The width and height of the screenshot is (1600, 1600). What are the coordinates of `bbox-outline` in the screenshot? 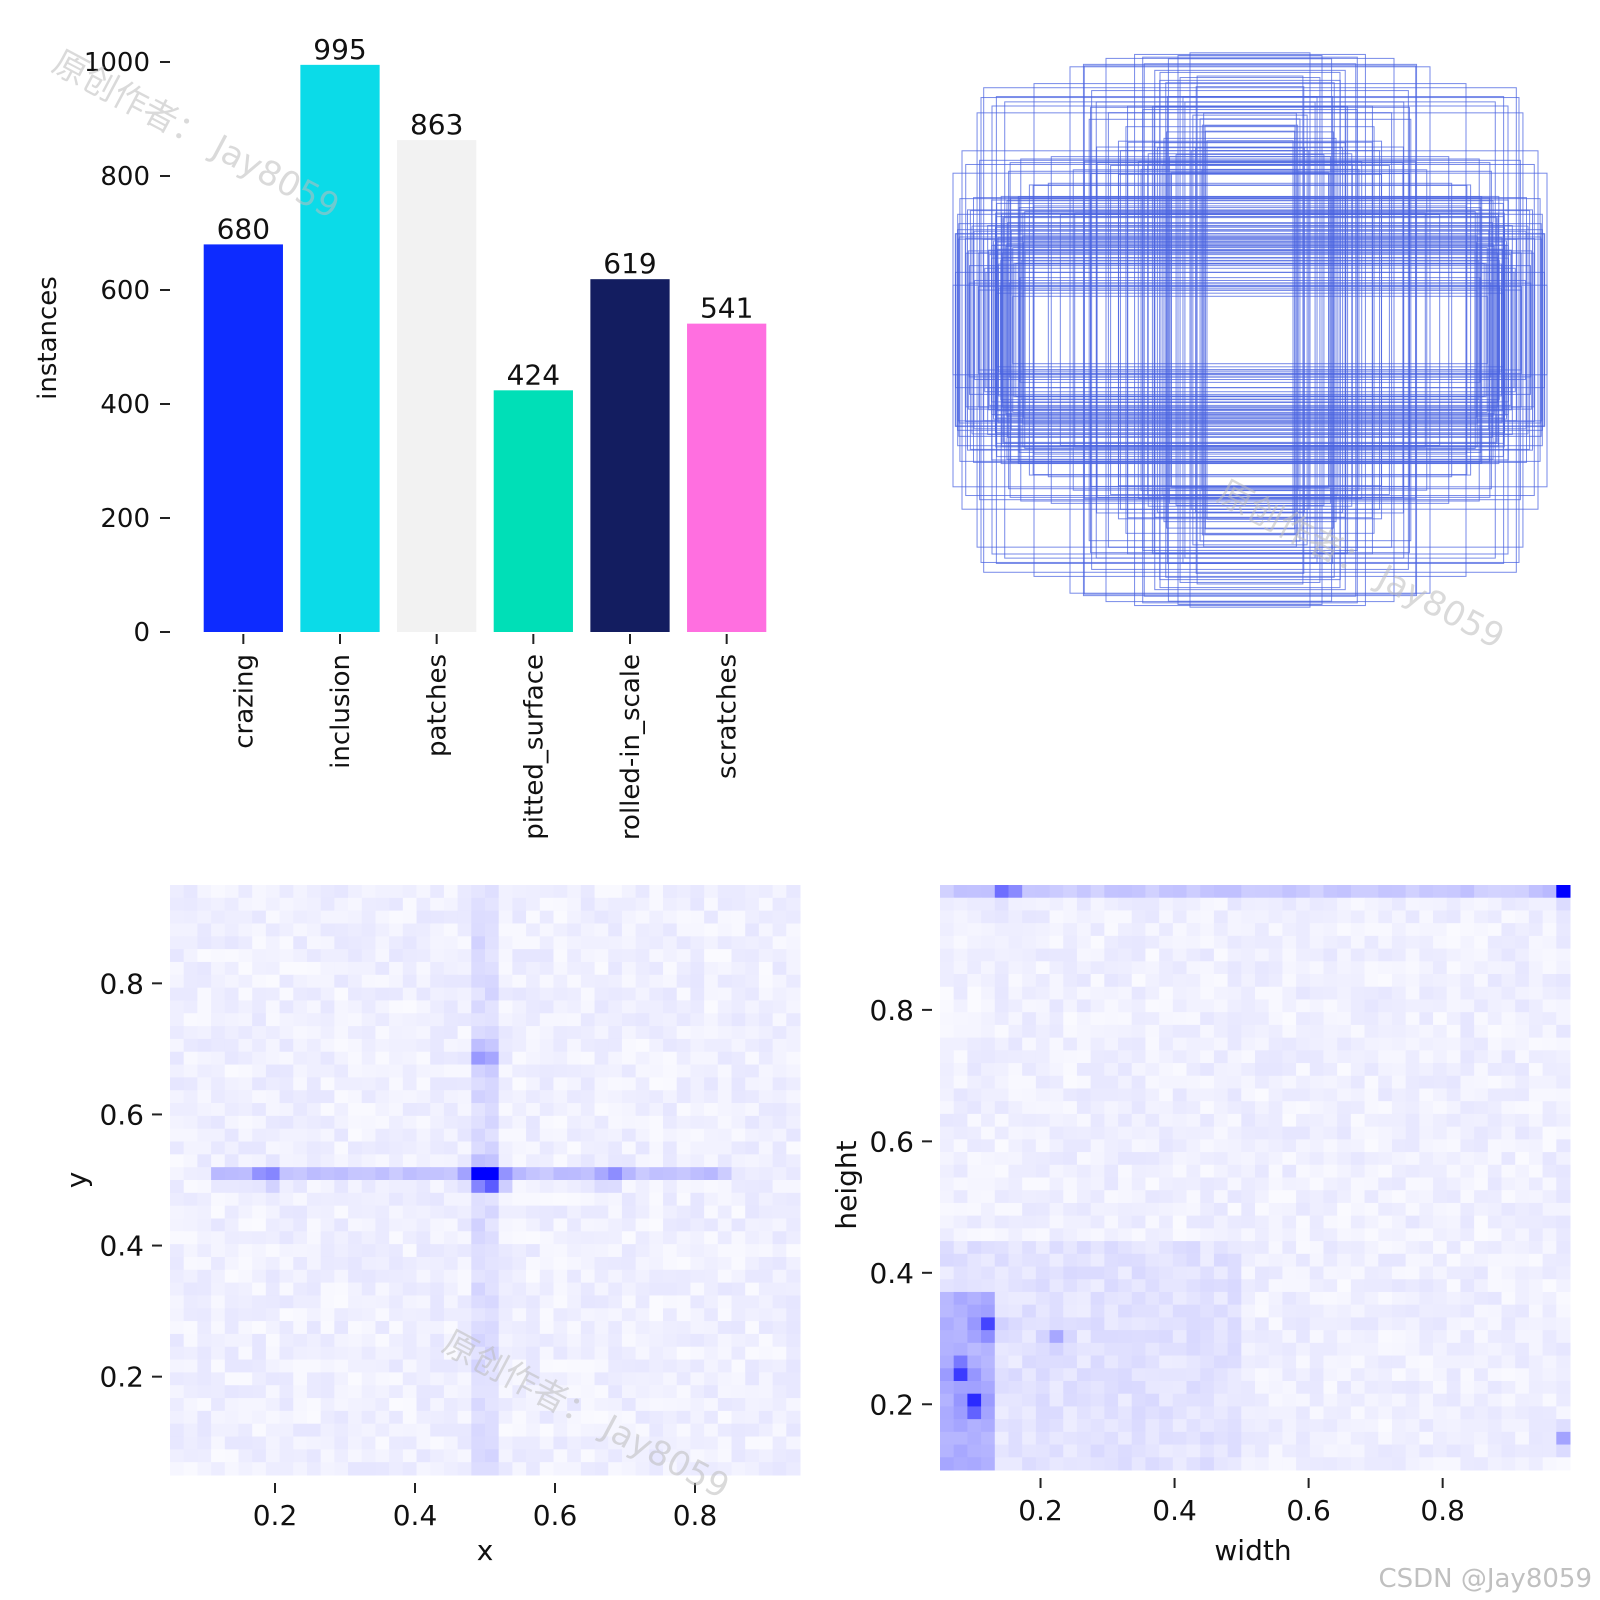 It's located at (1250, 330).